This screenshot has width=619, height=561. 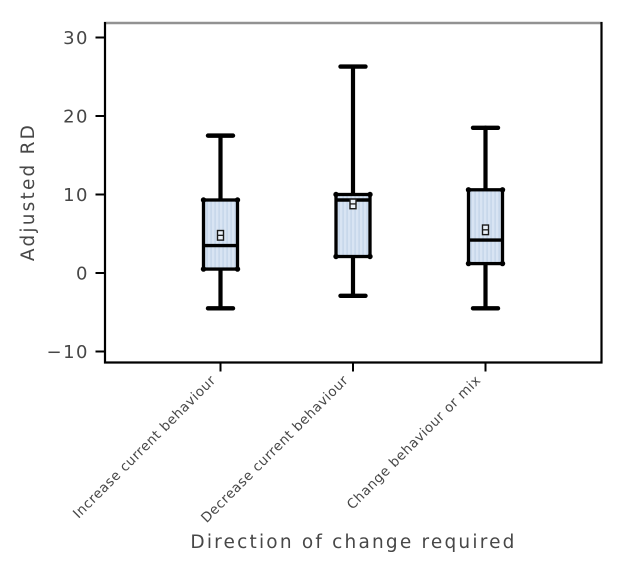 I want to click on x-category-label: Decrease current behaviour, so click(x=275, y=450).